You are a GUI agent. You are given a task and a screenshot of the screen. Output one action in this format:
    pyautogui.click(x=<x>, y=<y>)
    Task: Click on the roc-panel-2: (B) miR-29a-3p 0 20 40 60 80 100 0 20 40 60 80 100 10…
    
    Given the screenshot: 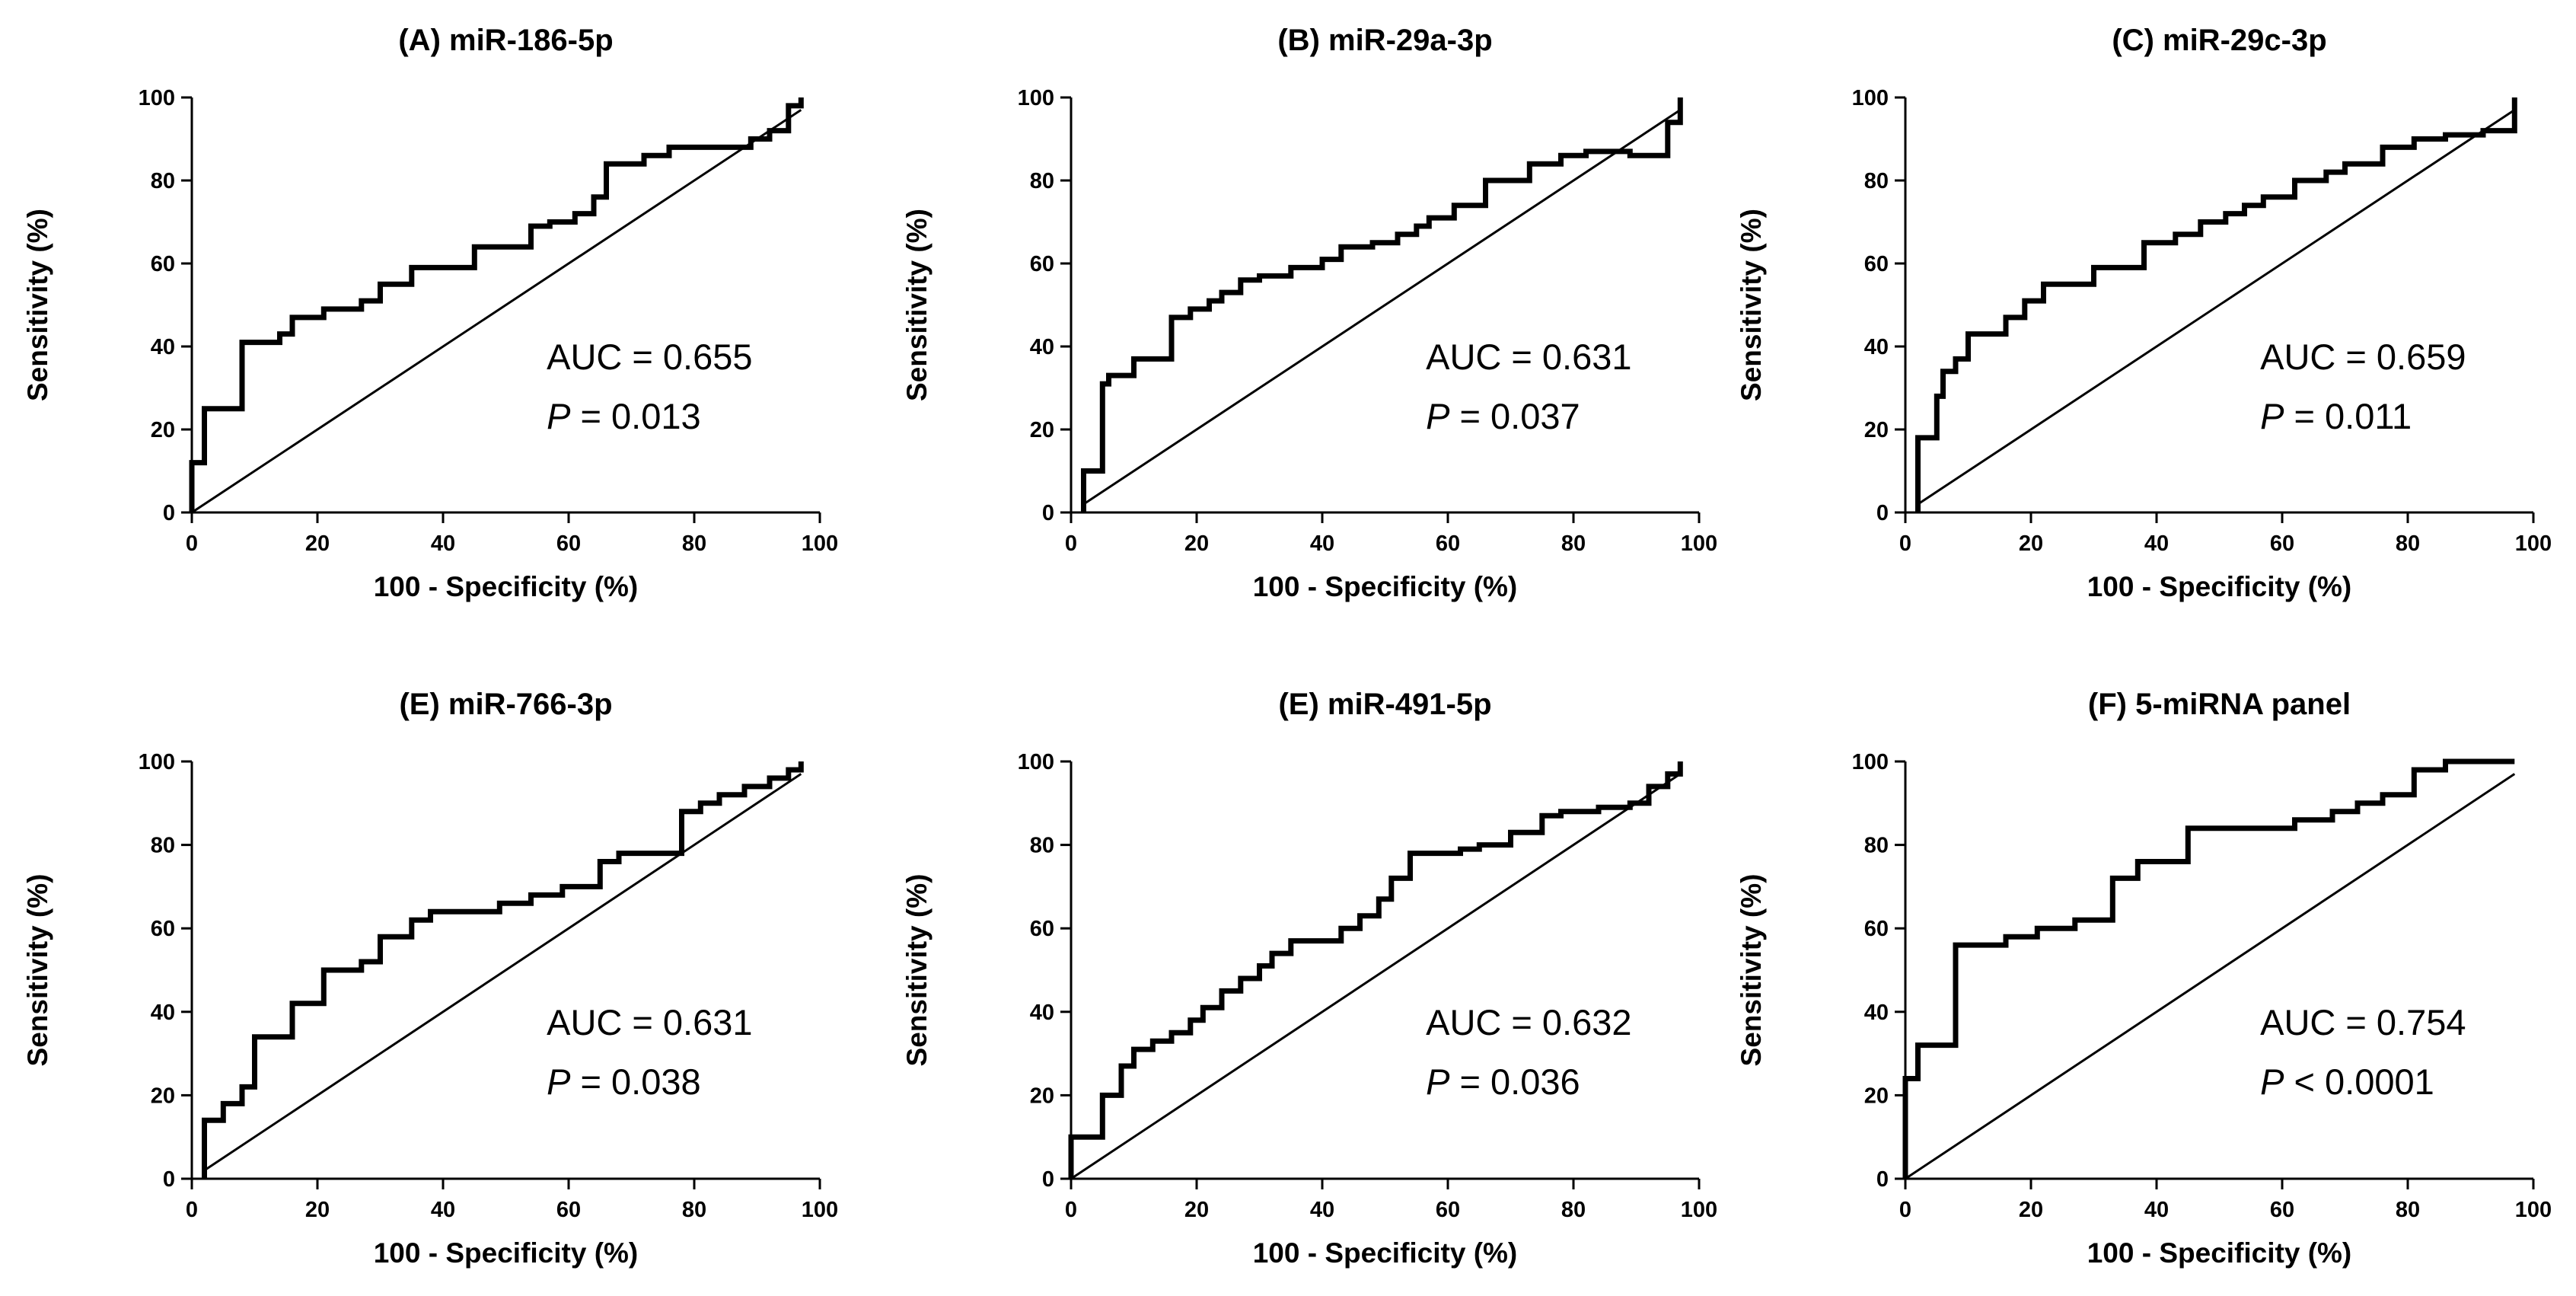 What is the action you would take?
    pyautogui.click(x=1309, y=313)
    